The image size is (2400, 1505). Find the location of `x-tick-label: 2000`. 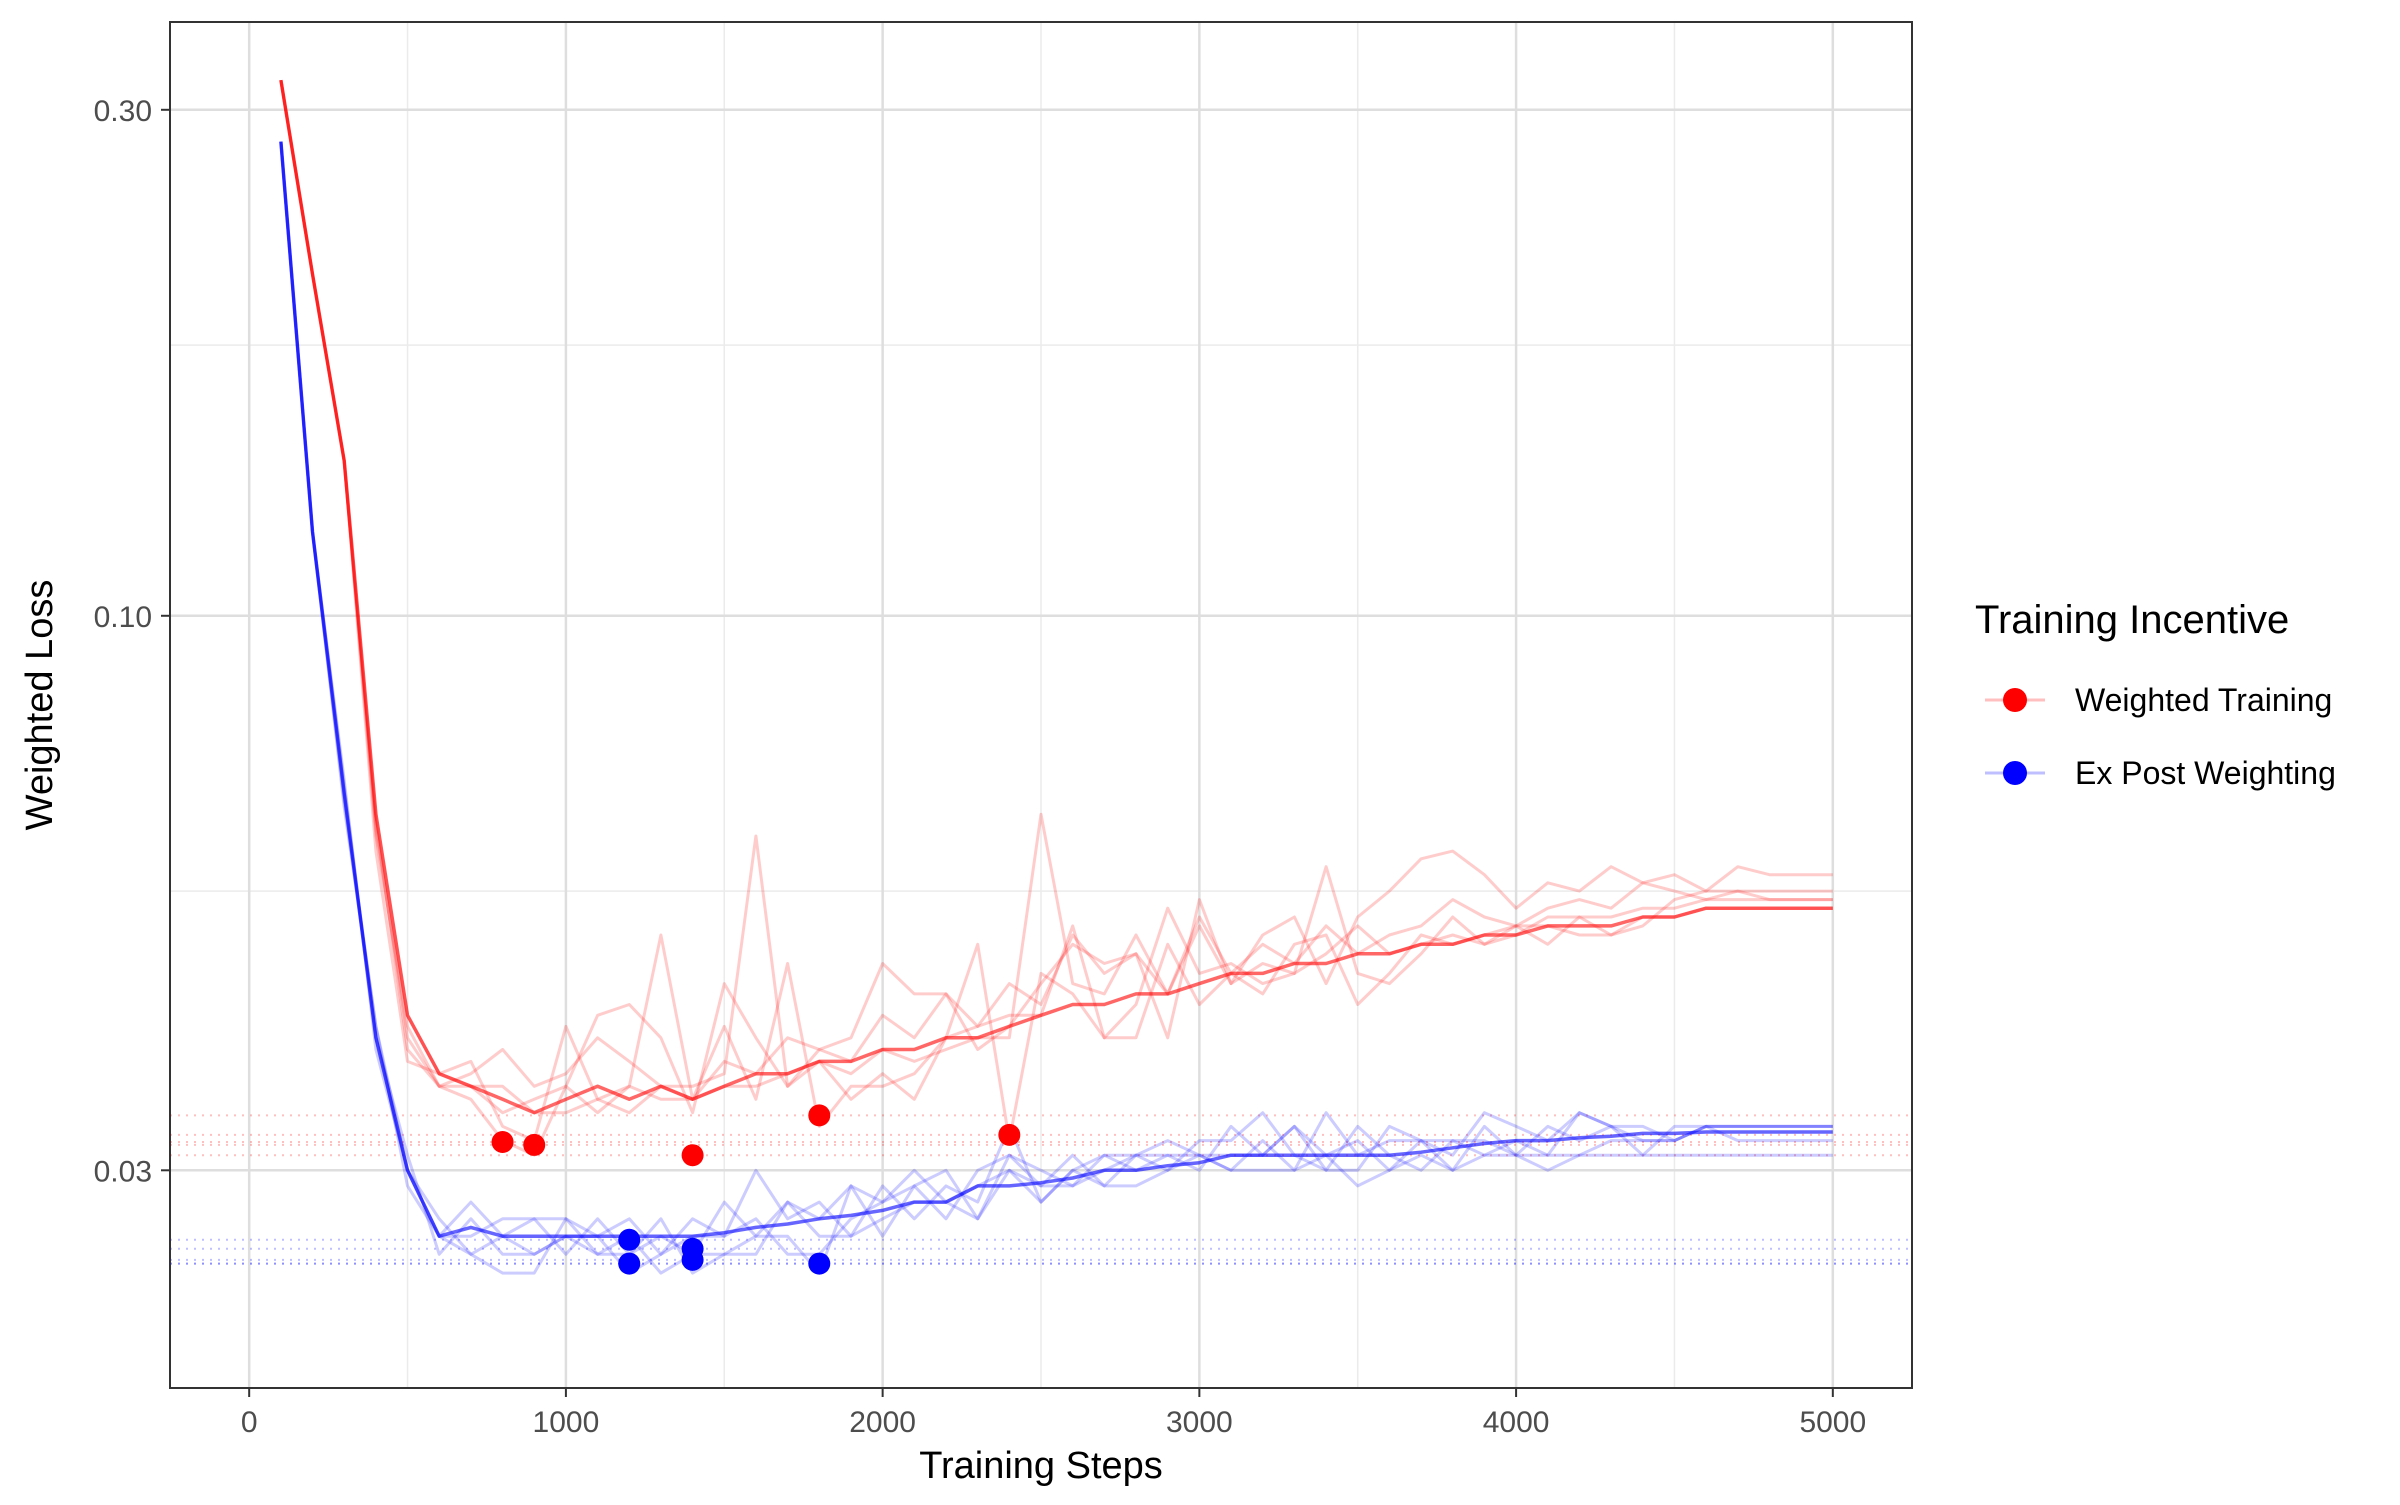

x-tick-label: 2000 is located at coordinates (882, 1422).